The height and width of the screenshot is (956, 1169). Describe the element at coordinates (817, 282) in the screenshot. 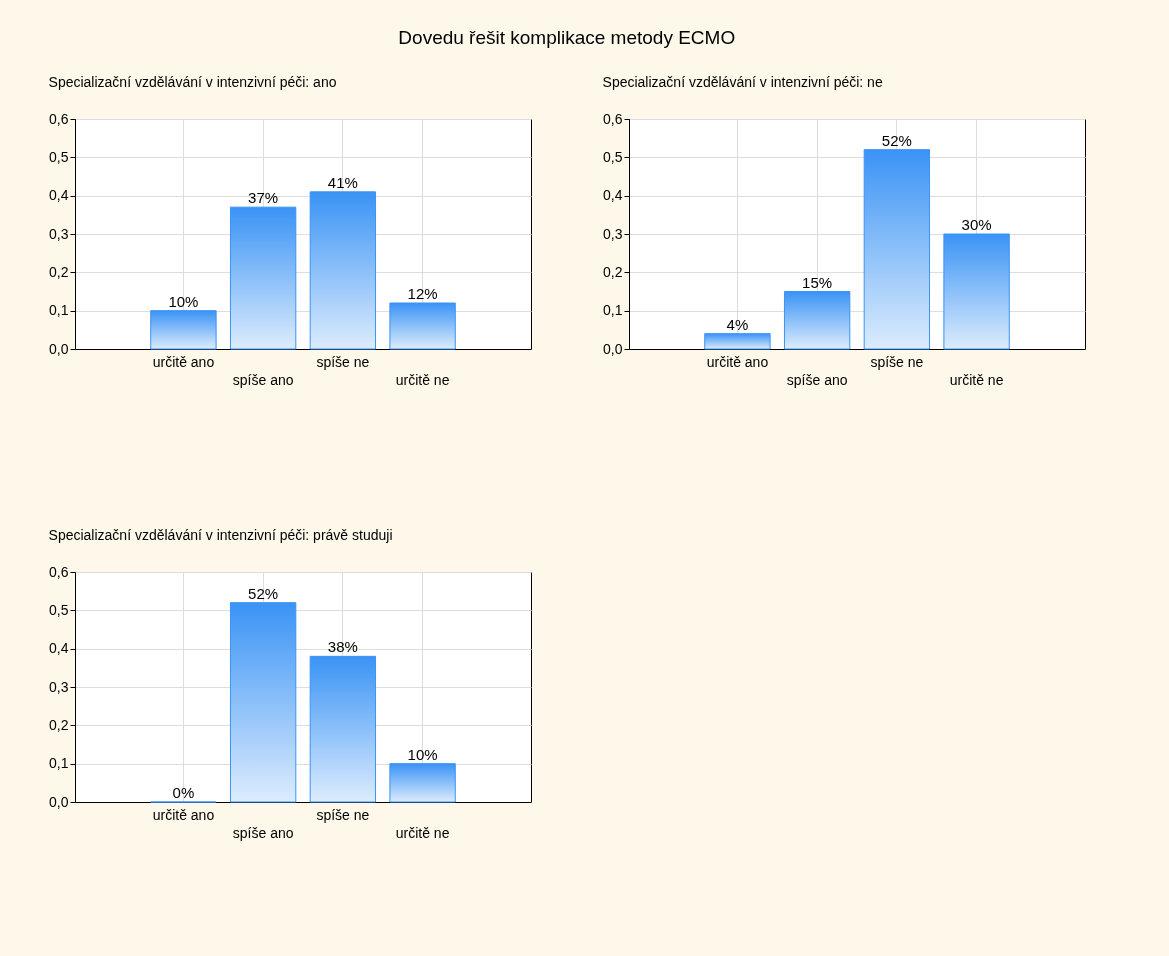

I see `data-label: 15%` at that location.